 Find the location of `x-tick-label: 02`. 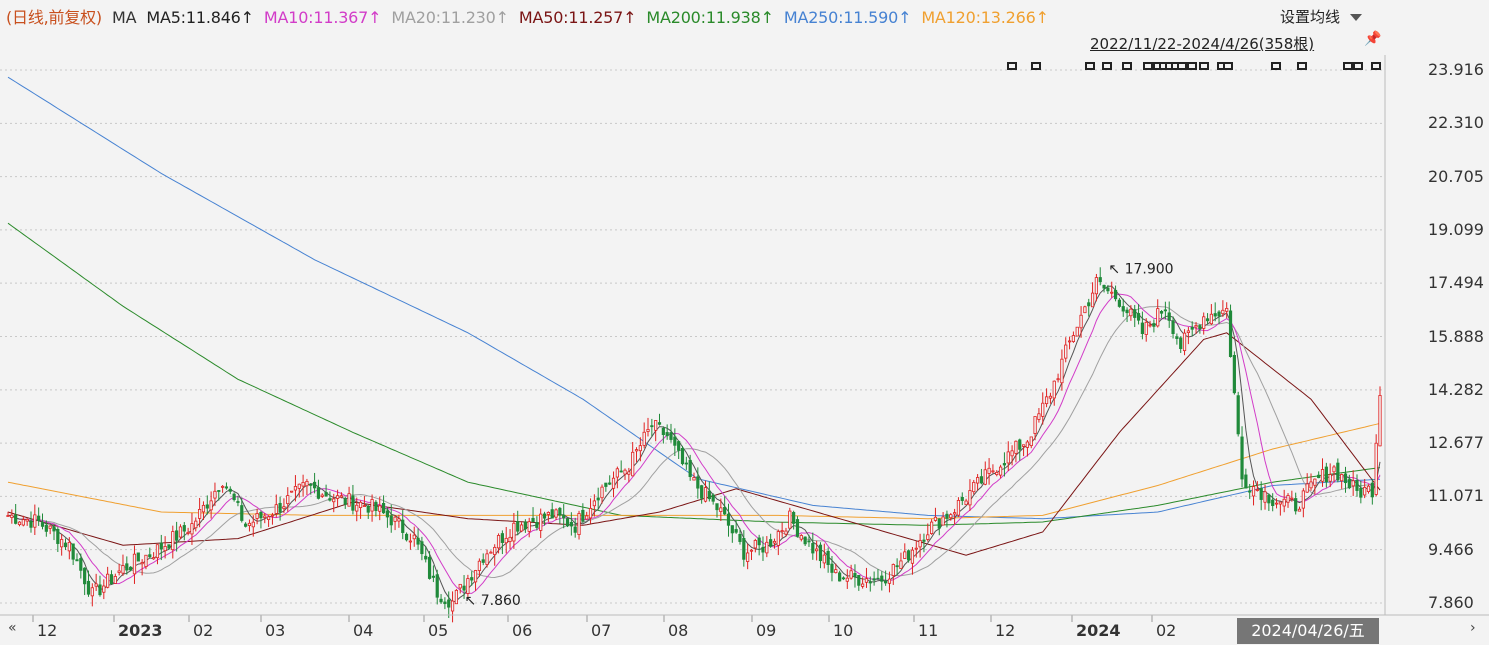

x-tick-label: 02 is located at coordinates (1166, 630).